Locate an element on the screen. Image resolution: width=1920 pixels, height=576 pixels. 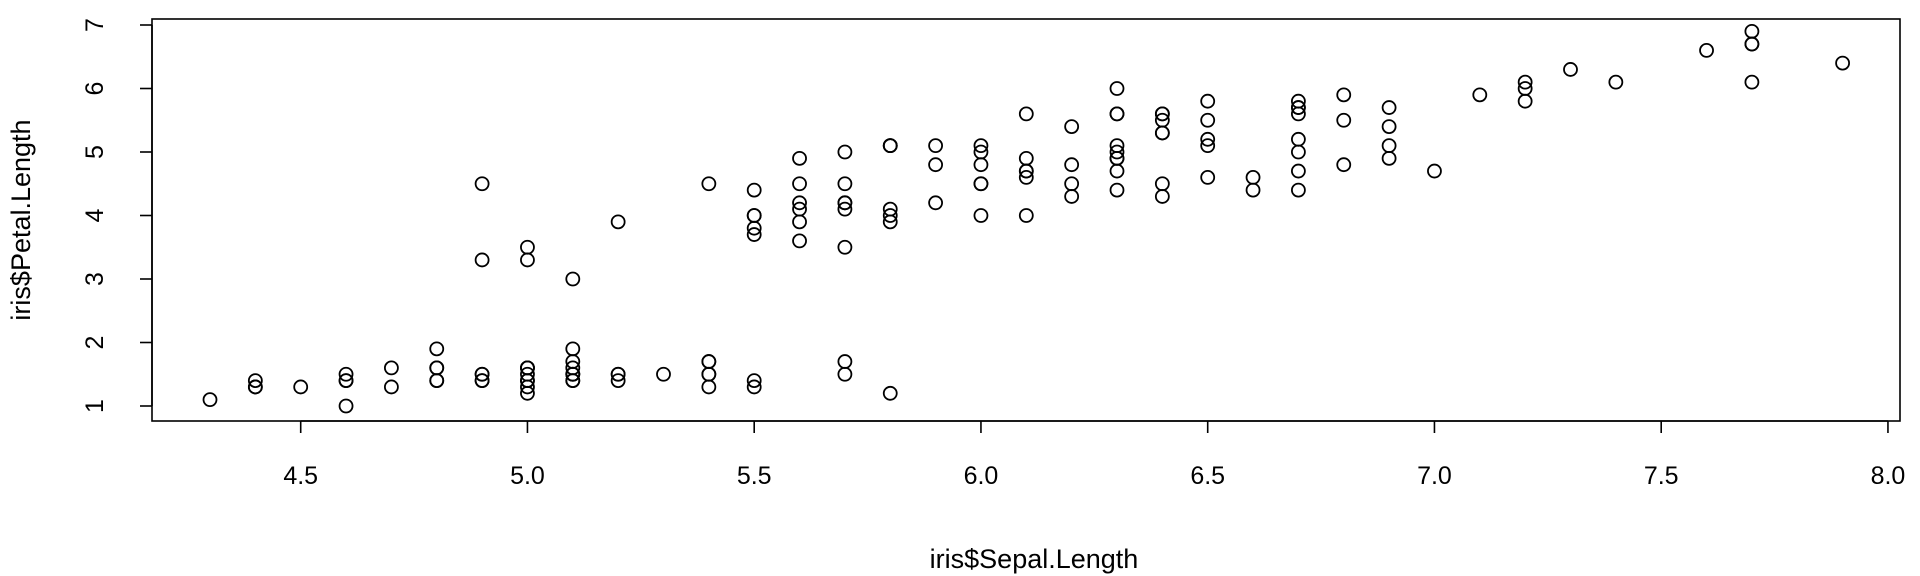
x-axis: 4.5 5.0 5.5 6.0 6.5 7.0 7.5 8.0 is located at coordinates (1094, 455).